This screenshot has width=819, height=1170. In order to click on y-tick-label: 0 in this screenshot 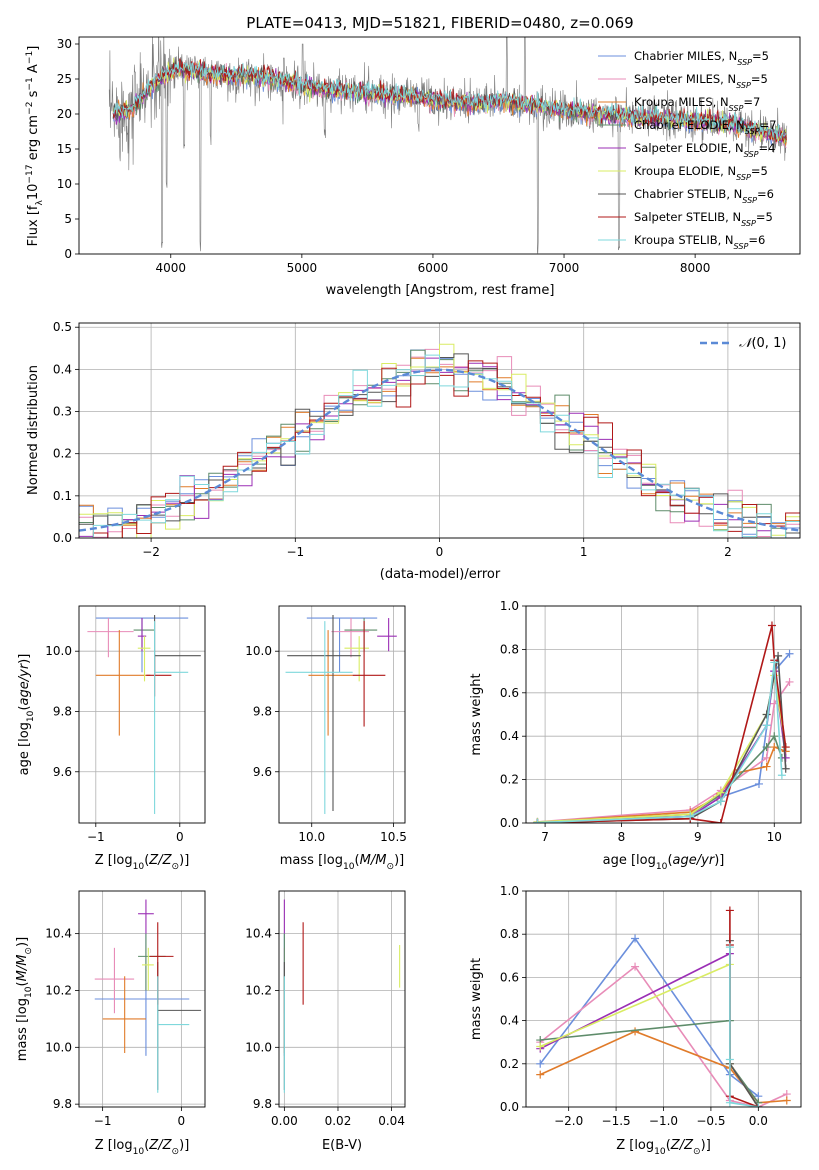, I will do `click(68, 254)`.